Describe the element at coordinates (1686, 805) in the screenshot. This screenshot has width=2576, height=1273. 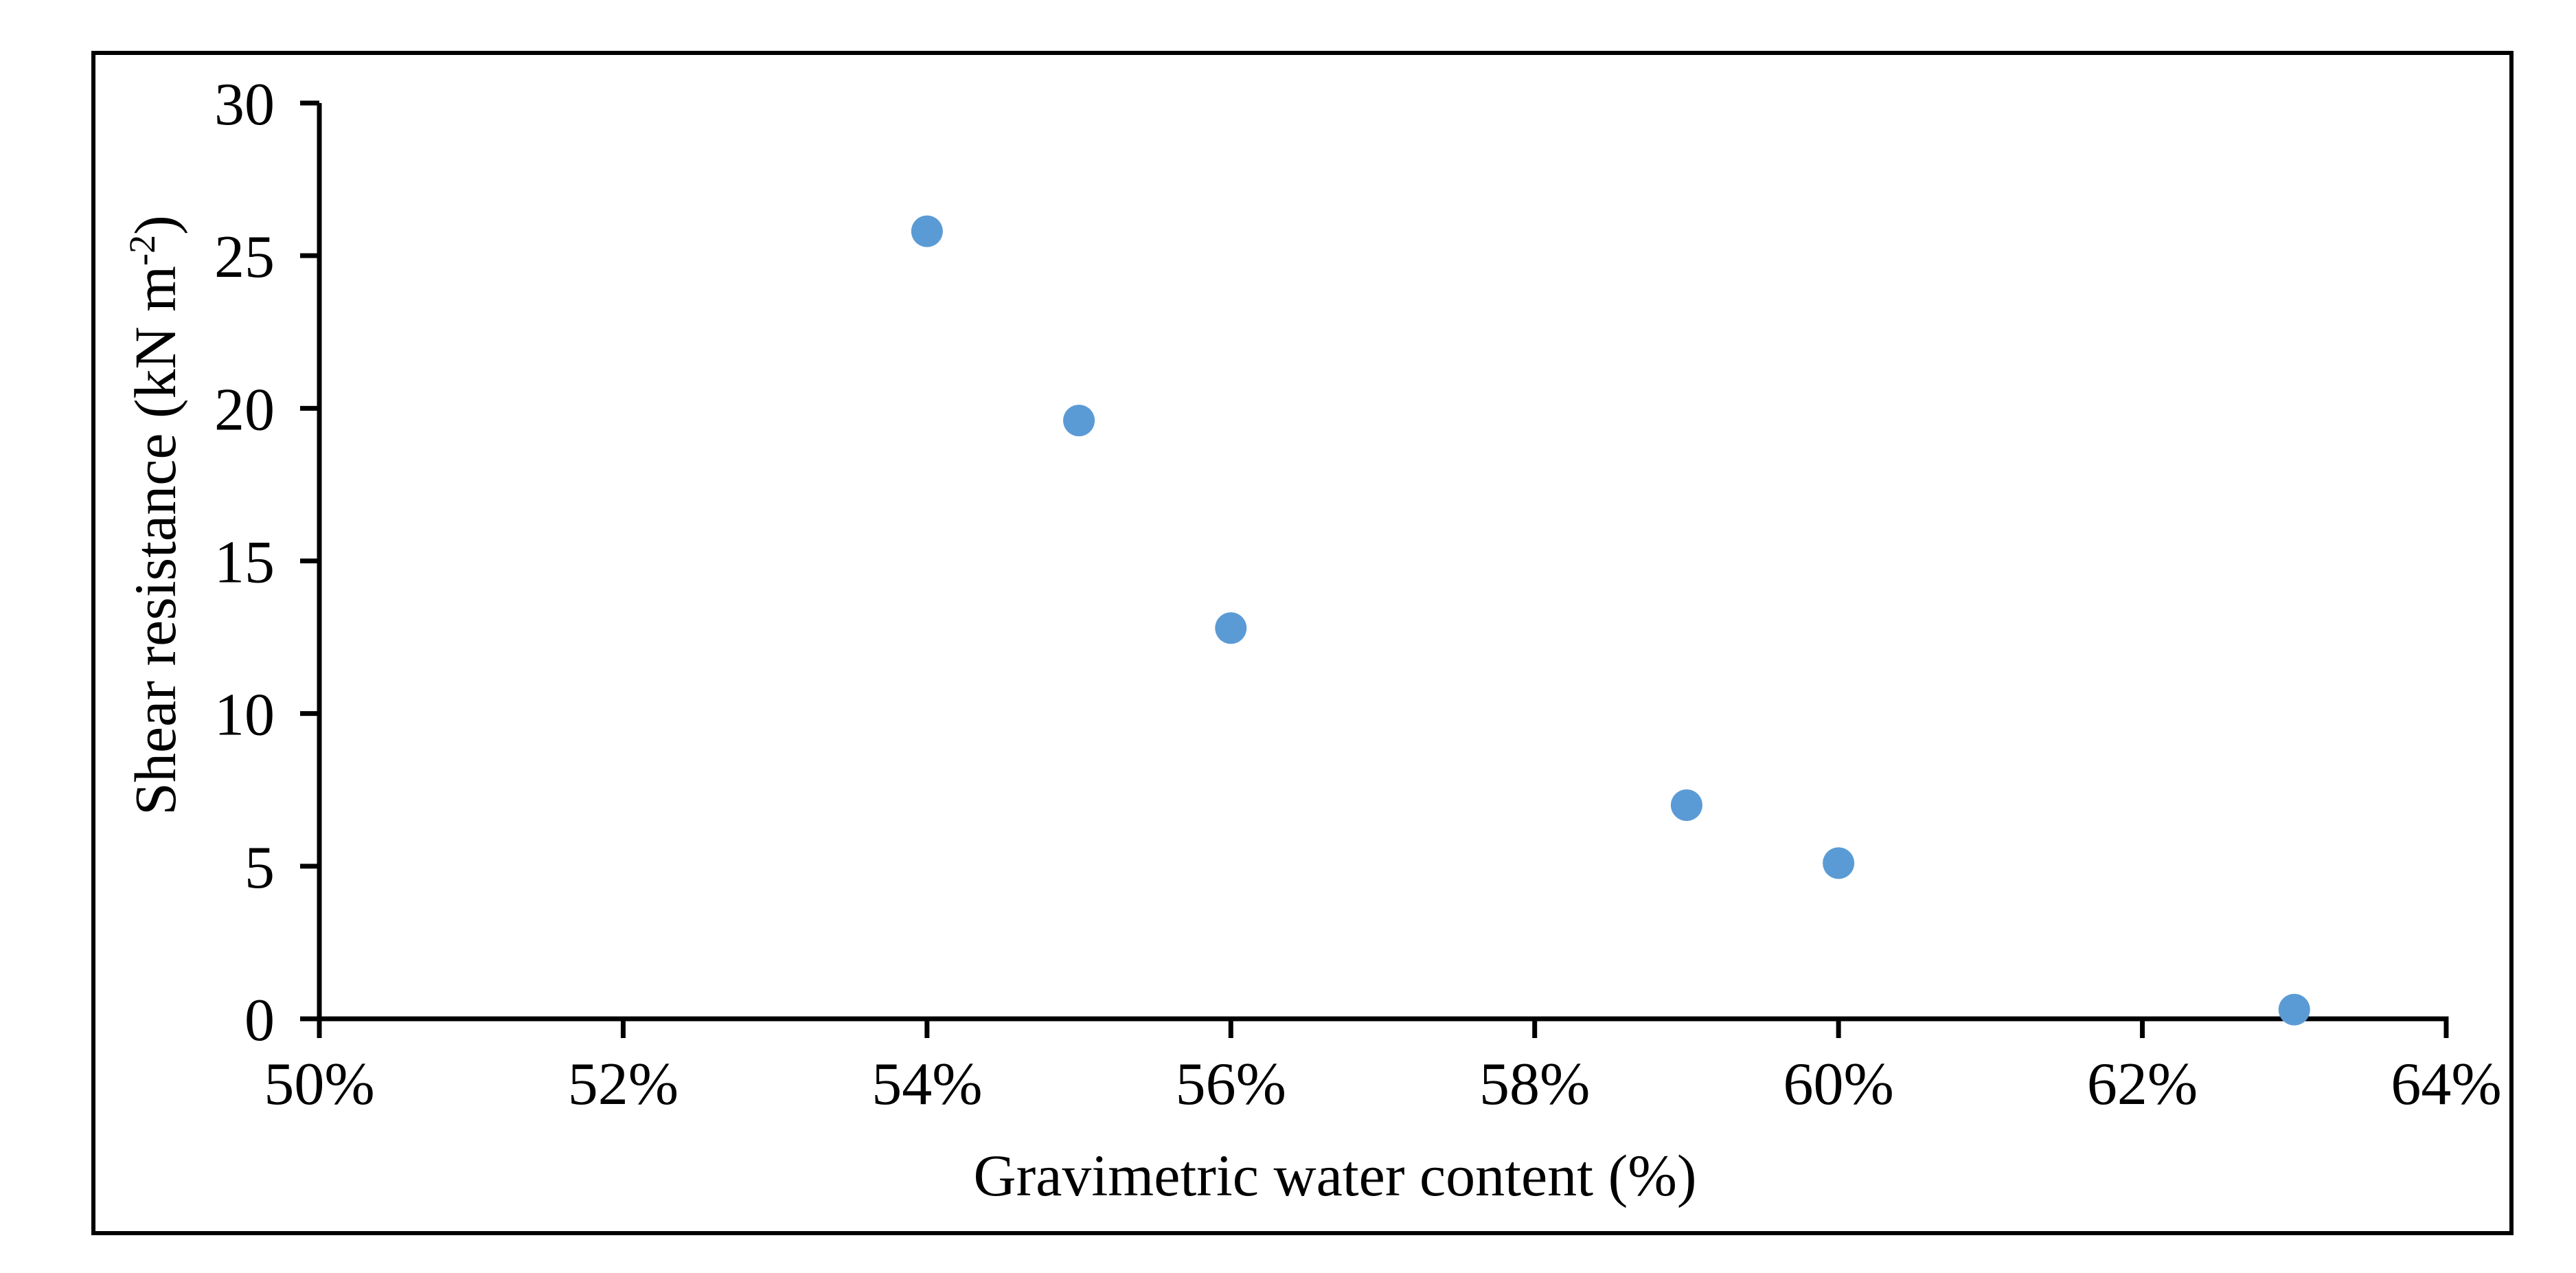
I see `data-point-59pct` at that location.